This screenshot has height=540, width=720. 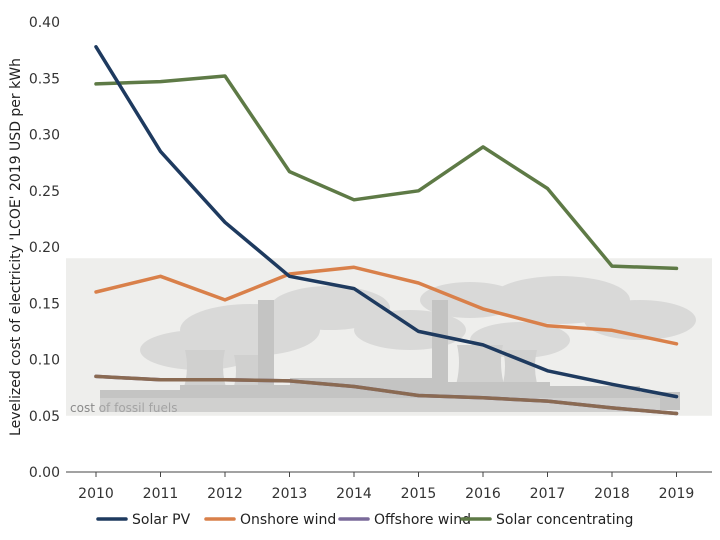 I want to click on y-tick-label: 0.15, so click(x=44, y=304).